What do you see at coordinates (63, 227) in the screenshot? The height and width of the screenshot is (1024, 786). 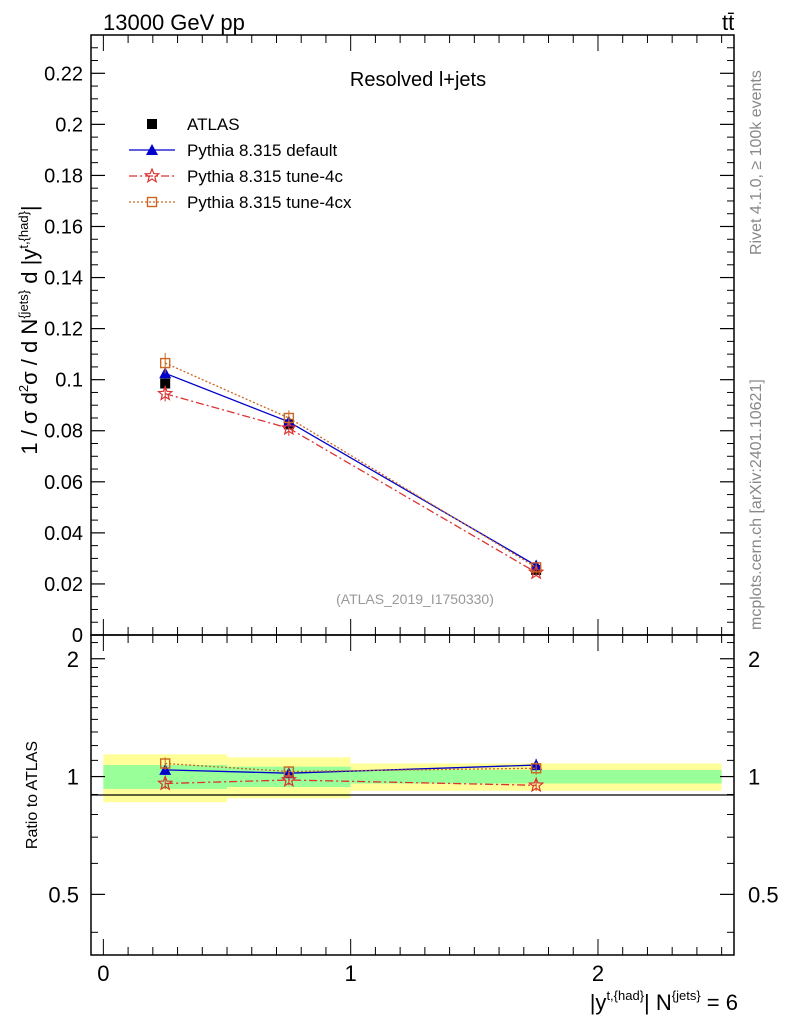 I see `y-tick-label: 0.16` at bounding box center [63, 227].